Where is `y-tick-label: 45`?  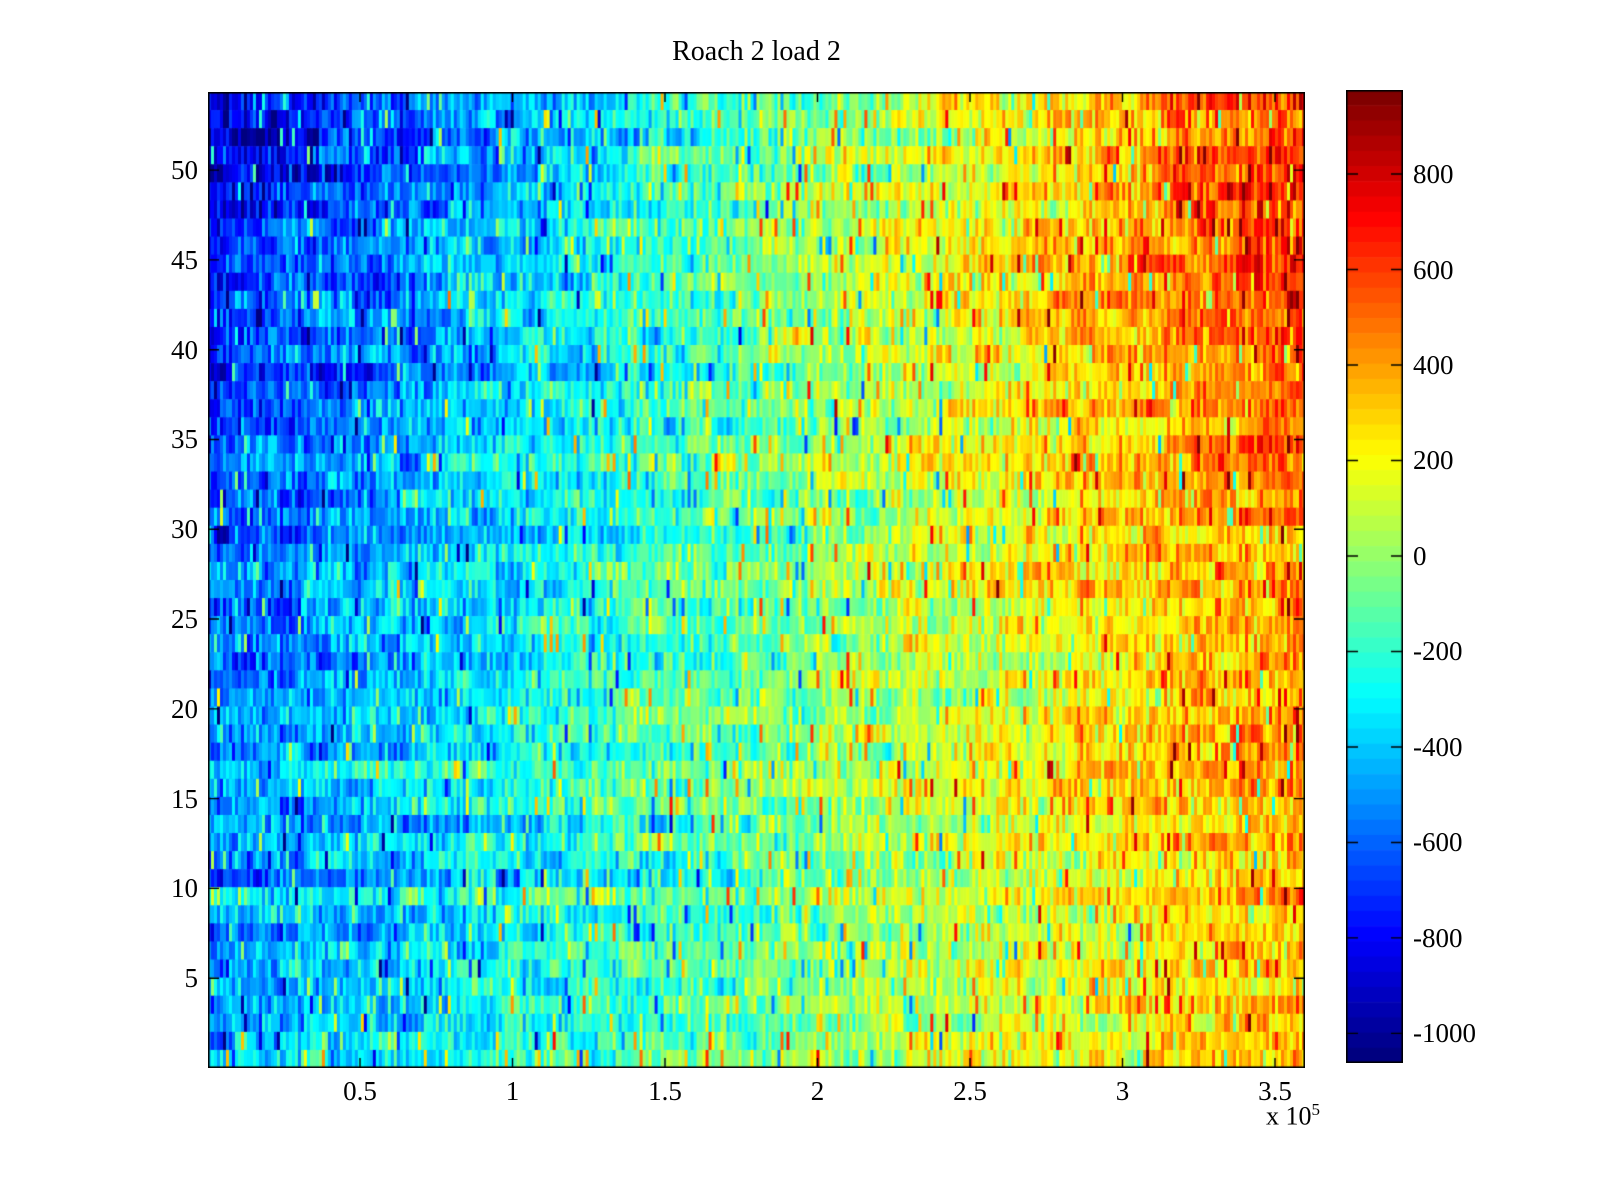 y-tick-label: 45 is located at coordinates (184, 259).